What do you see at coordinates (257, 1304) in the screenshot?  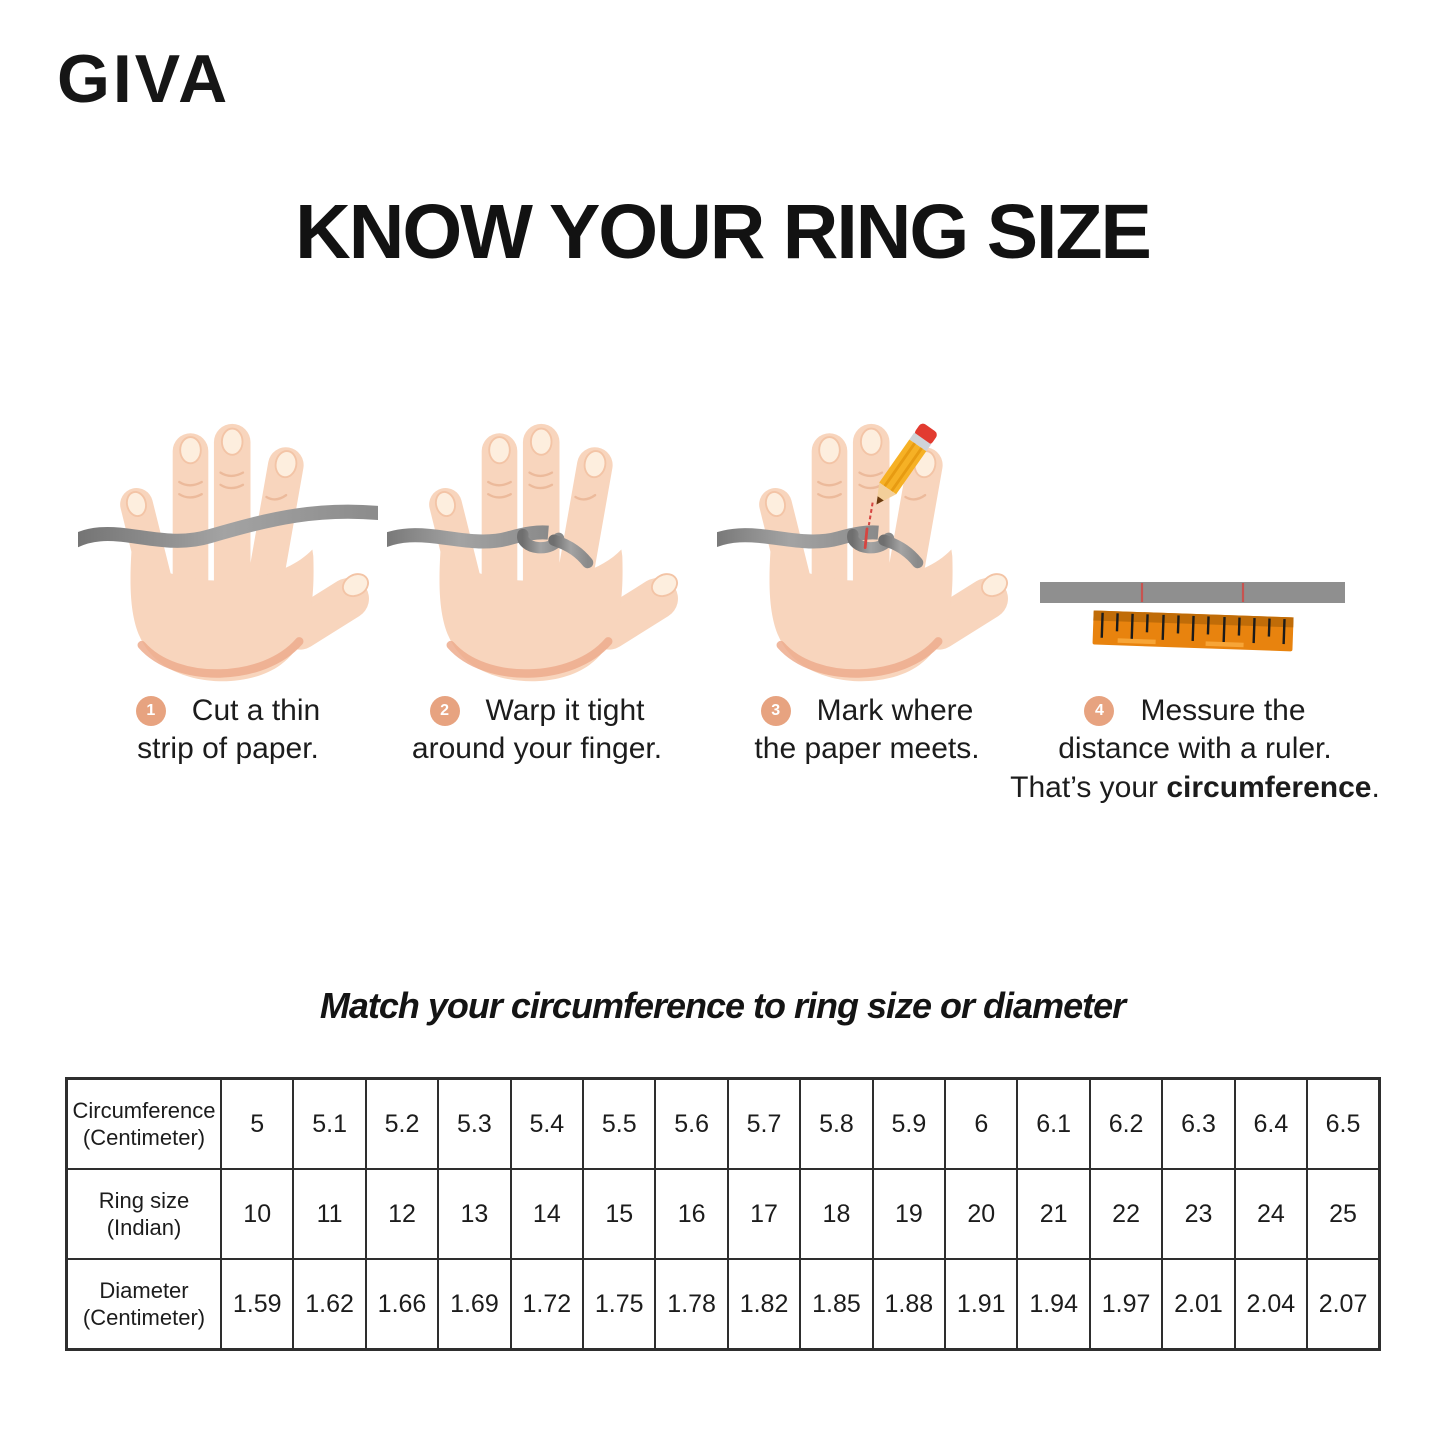 I see `value-cell: 1.59` at bounding box center [257, 1304].